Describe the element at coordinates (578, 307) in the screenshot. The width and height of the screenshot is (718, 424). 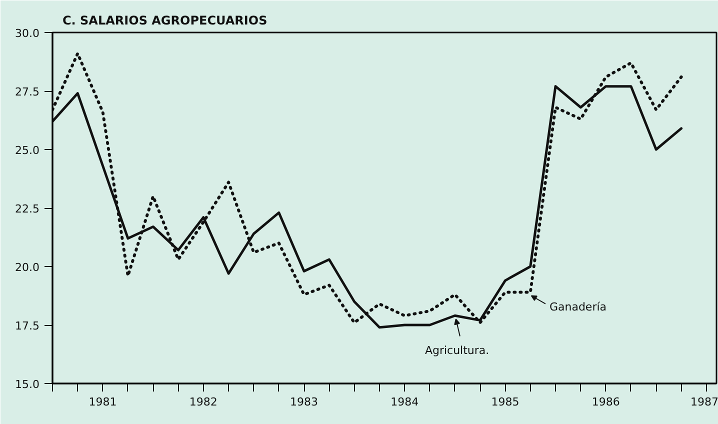
I see `annotation: Ganadería` at that location.